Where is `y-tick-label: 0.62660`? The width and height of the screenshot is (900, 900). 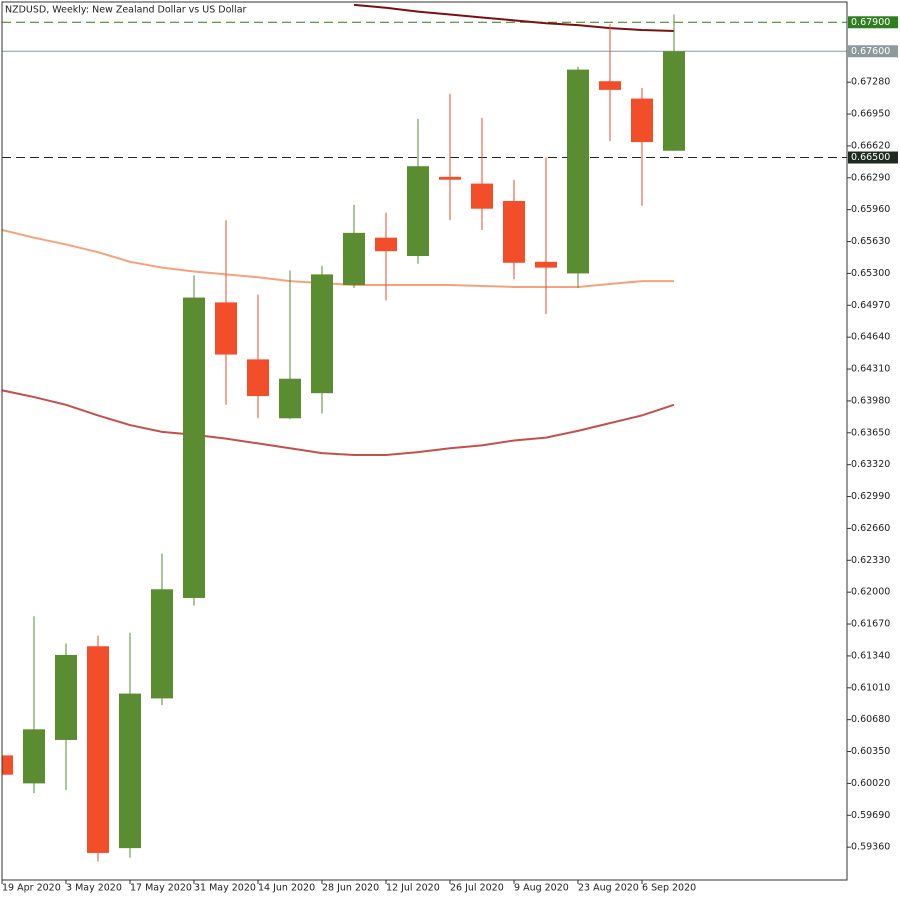
y-tick-label: 0.62660 is located at coordinates (870, 528).